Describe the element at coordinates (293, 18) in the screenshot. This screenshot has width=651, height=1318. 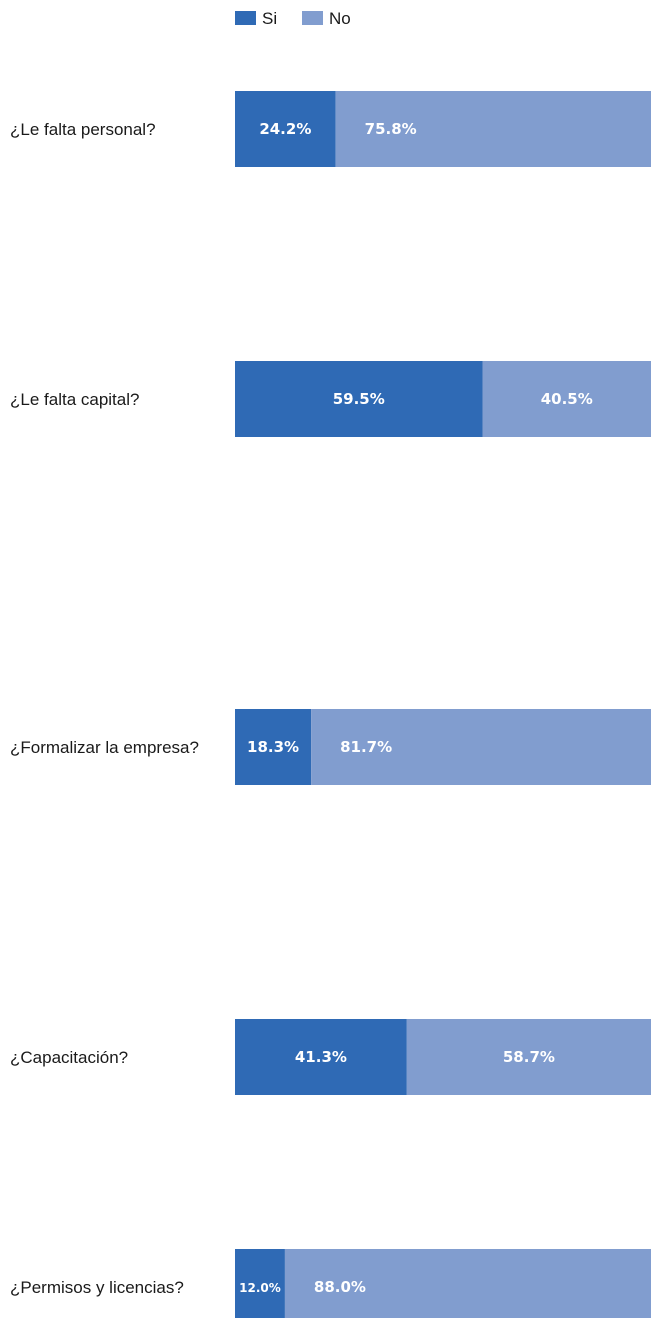
I see `chart-legend: Si No` at that location.